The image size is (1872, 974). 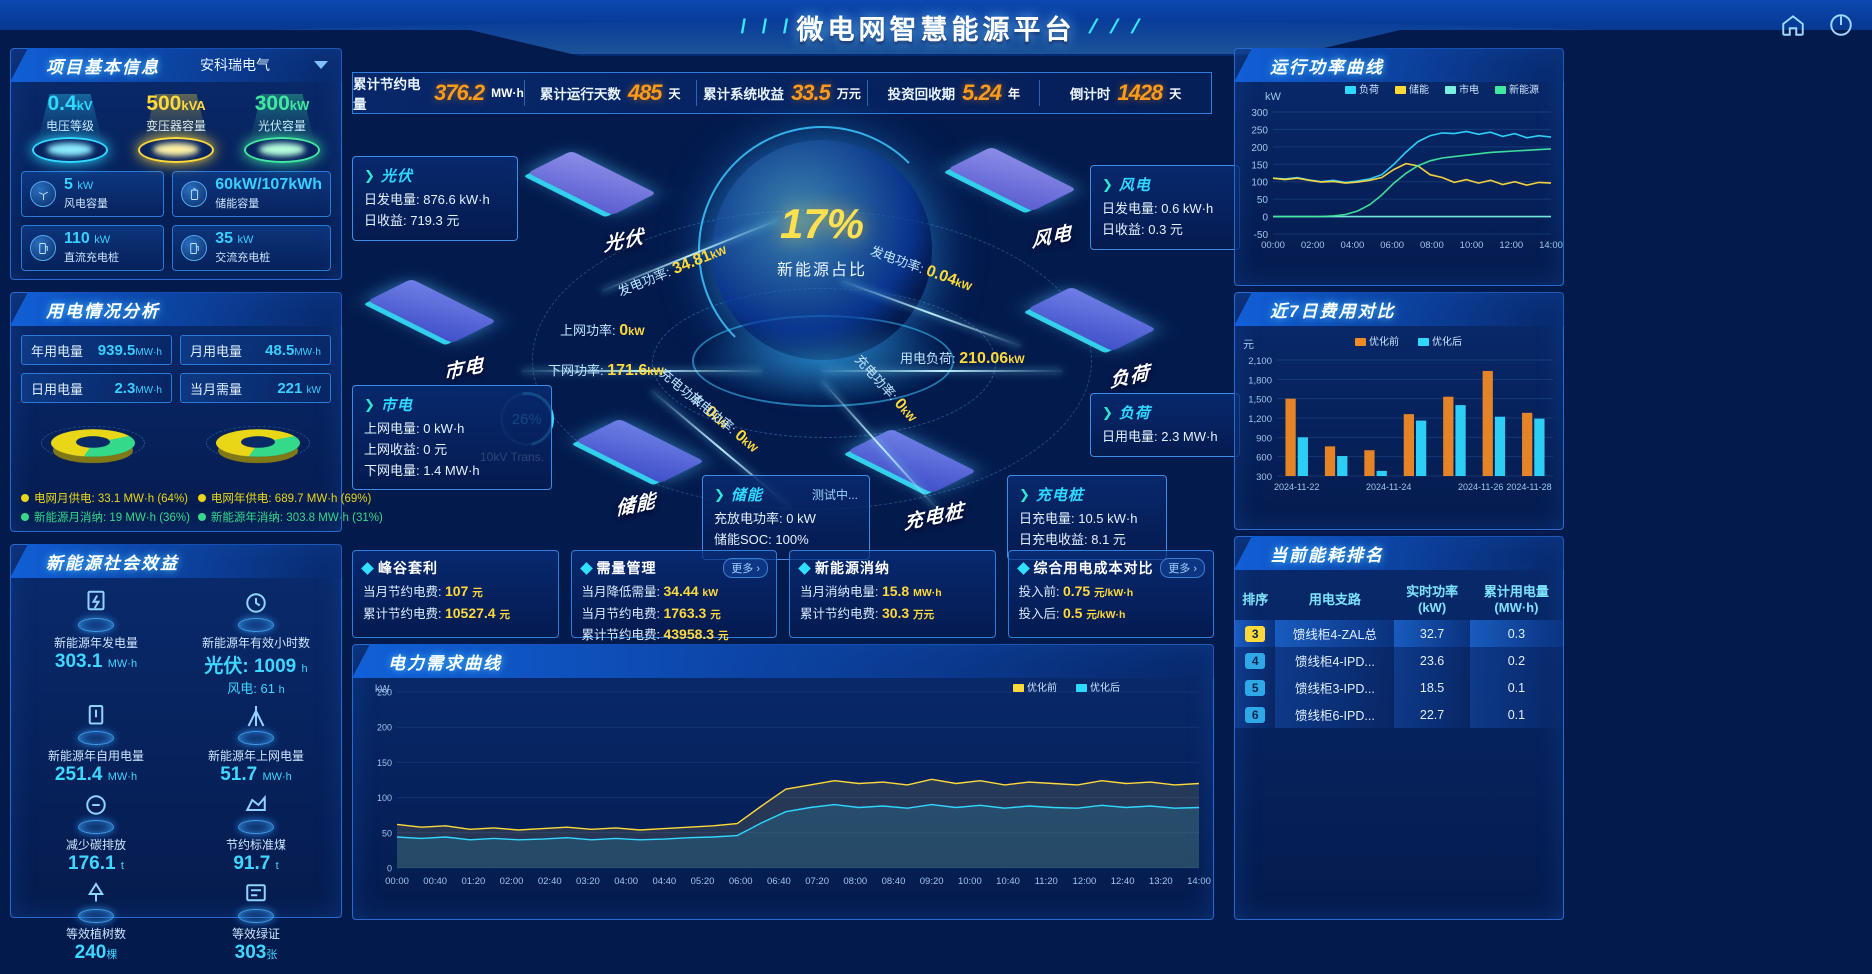 What do you see at coordinates (1432, 687) in the screenshot?
I see `cell-power: 18.5` at bounding box center [1432, 687].